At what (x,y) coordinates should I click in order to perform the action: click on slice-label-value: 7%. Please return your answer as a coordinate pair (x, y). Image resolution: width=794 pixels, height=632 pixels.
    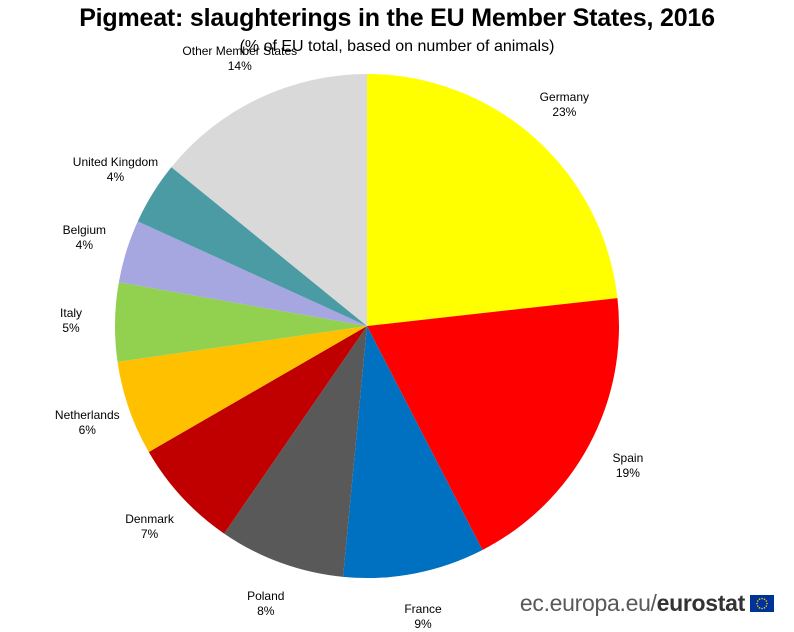
    Looking at the image, I should click on (149, 533).